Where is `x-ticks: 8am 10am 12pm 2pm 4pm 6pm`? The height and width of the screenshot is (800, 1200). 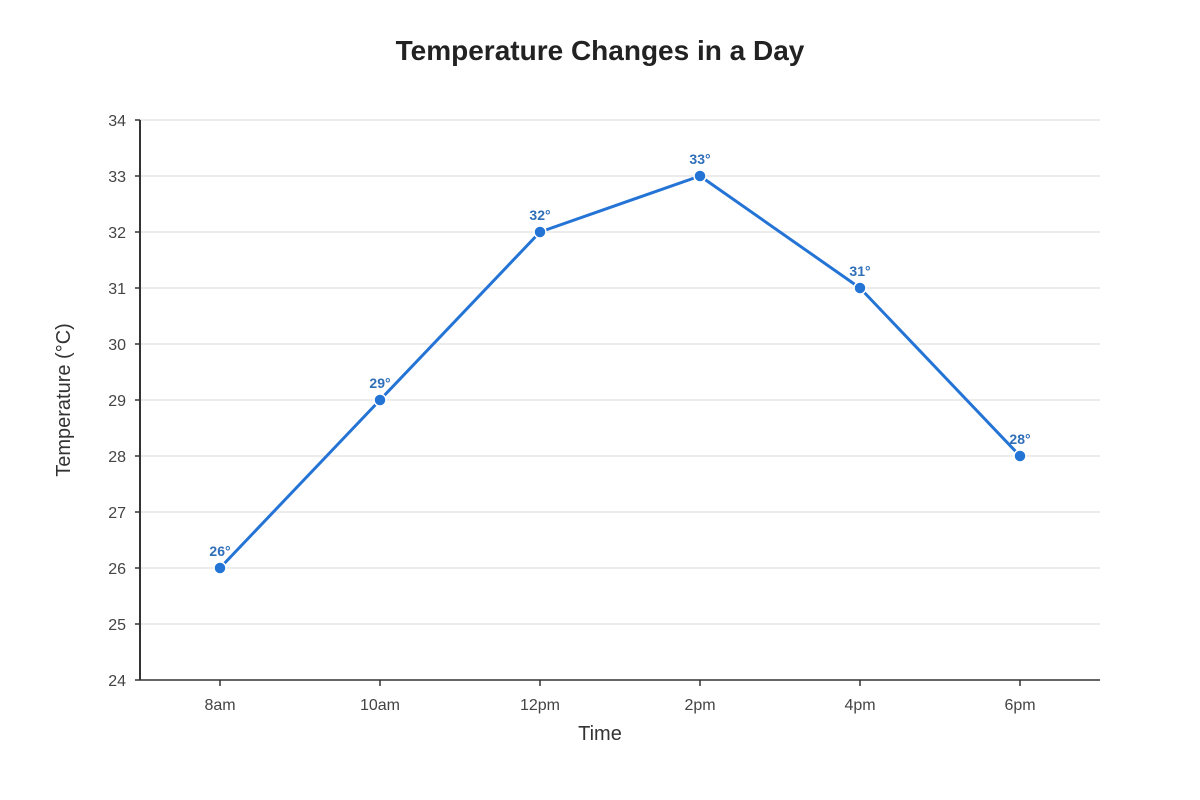
x-ticks: 8am 10am 12pm 2pm 4pm 6pm is located at coordinates (620, 697).